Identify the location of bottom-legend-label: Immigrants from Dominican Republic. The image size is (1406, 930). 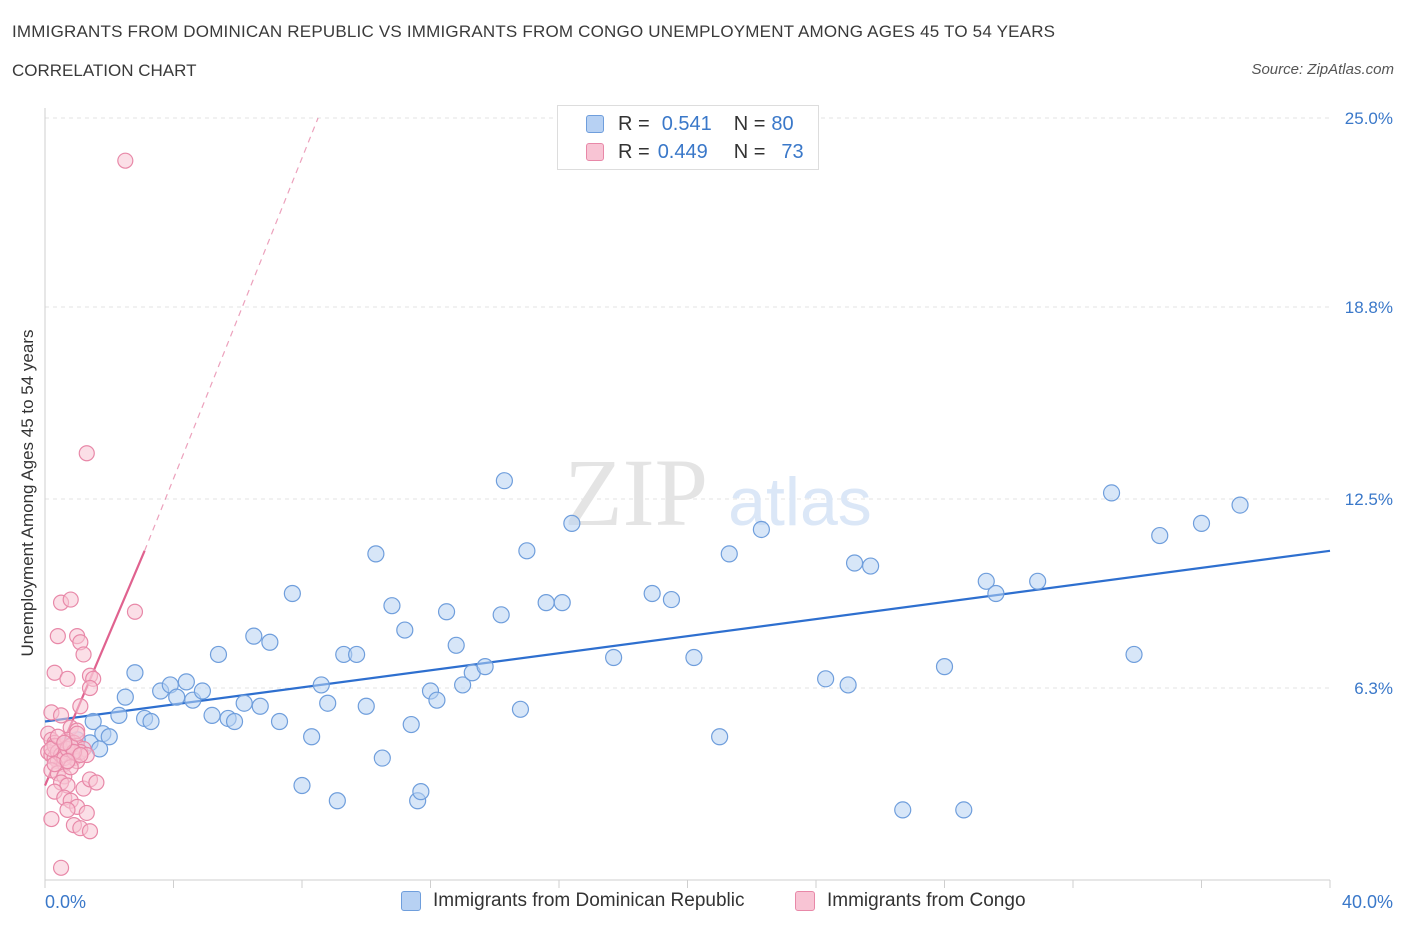
(589, 900).